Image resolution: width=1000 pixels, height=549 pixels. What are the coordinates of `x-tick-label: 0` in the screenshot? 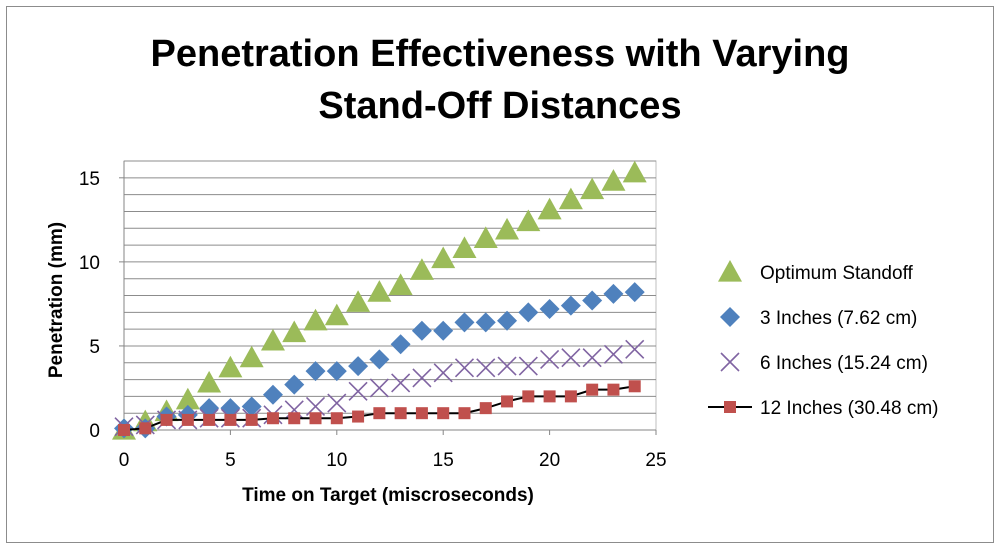 It's located at (124, 460).